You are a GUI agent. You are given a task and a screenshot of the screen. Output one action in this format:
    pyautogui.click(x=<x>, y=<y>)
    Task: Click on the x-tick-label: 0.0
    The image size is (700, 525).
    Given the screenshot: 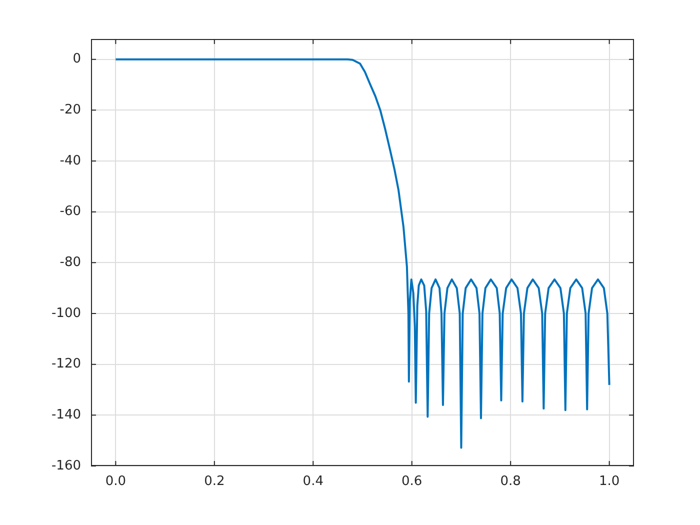 What is the action you would take?
    pyautogui.click(x=115, y=482)
    